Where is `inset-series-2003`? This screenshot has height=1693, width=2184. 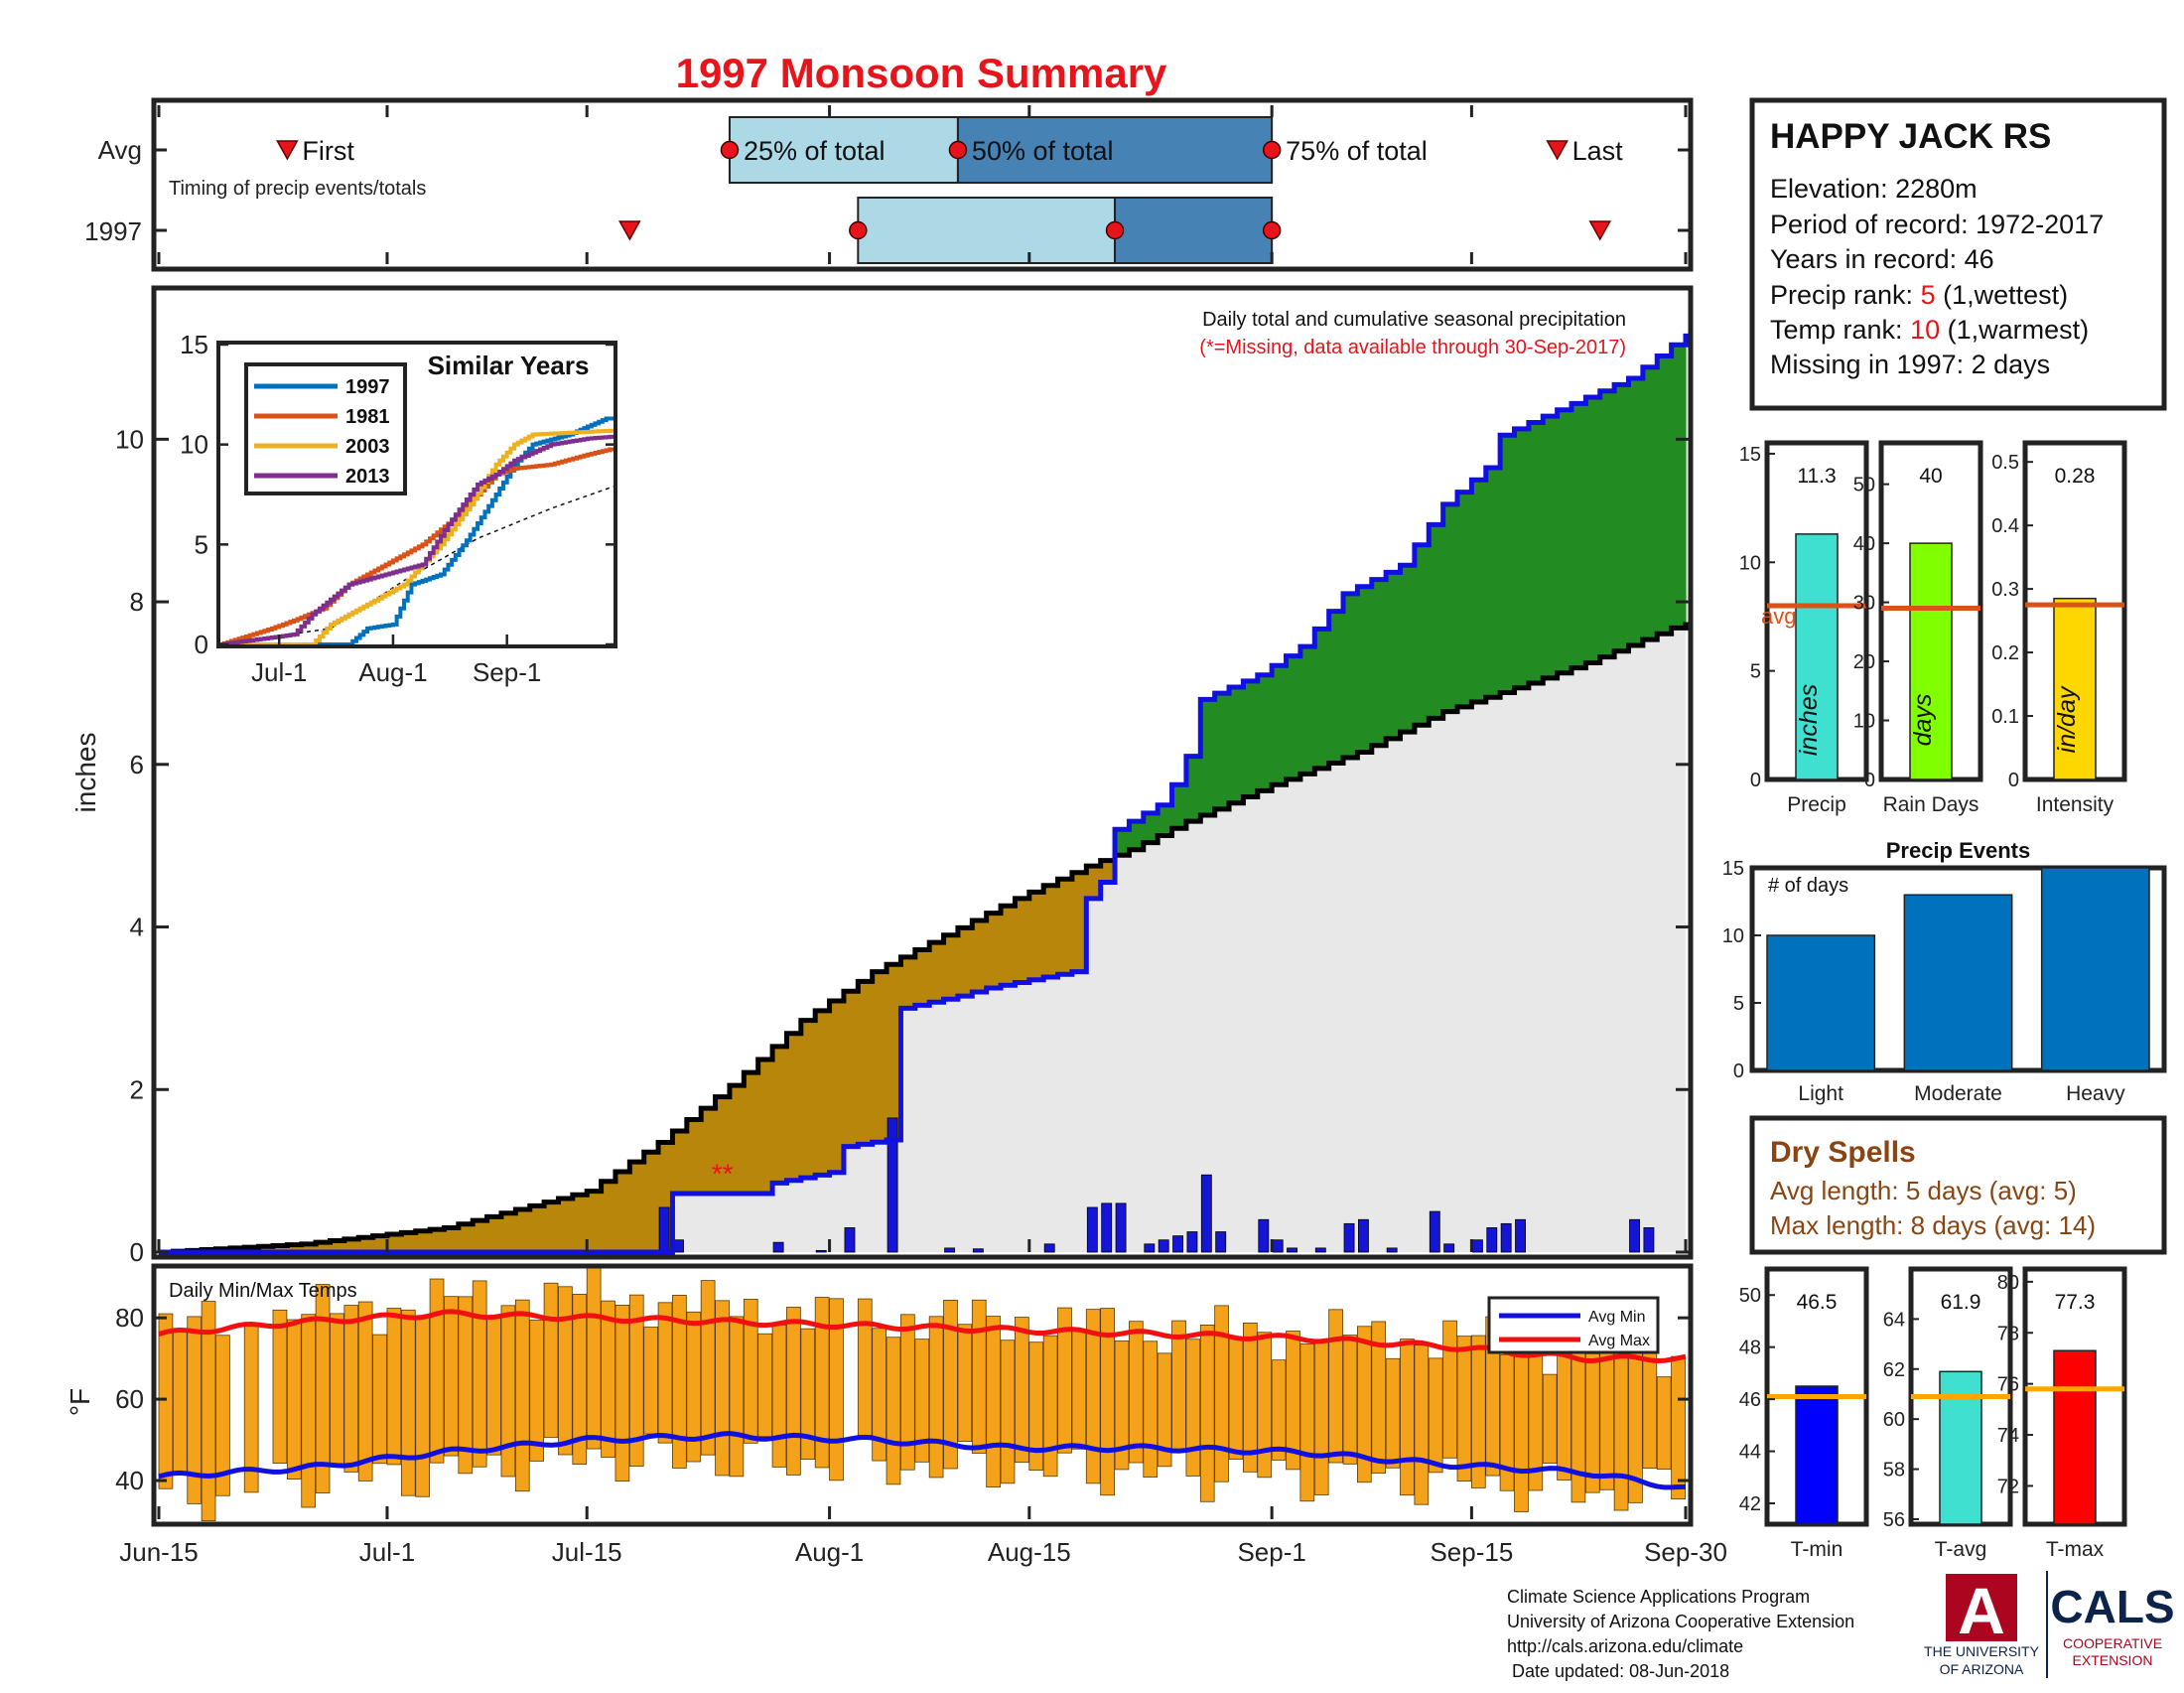 inset-series-2003 is located at coordinates (417, 537).